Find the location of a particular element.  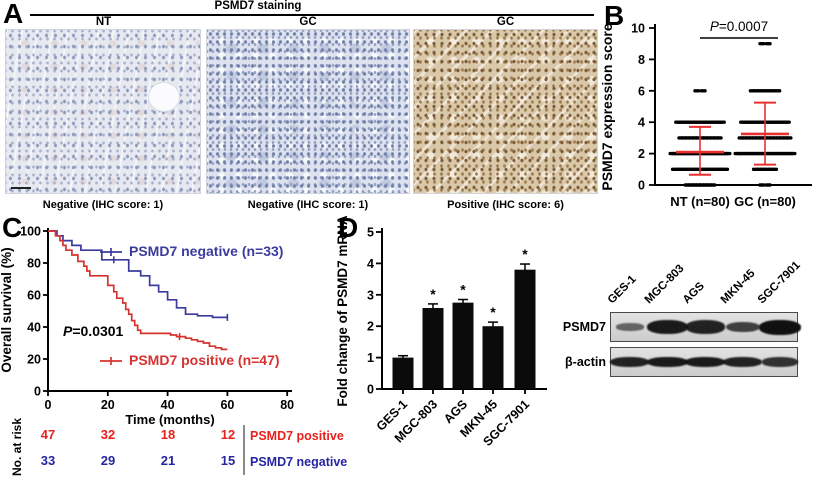

risk-label-positive: PSMD7 positive is located at coordinates (297, 436).